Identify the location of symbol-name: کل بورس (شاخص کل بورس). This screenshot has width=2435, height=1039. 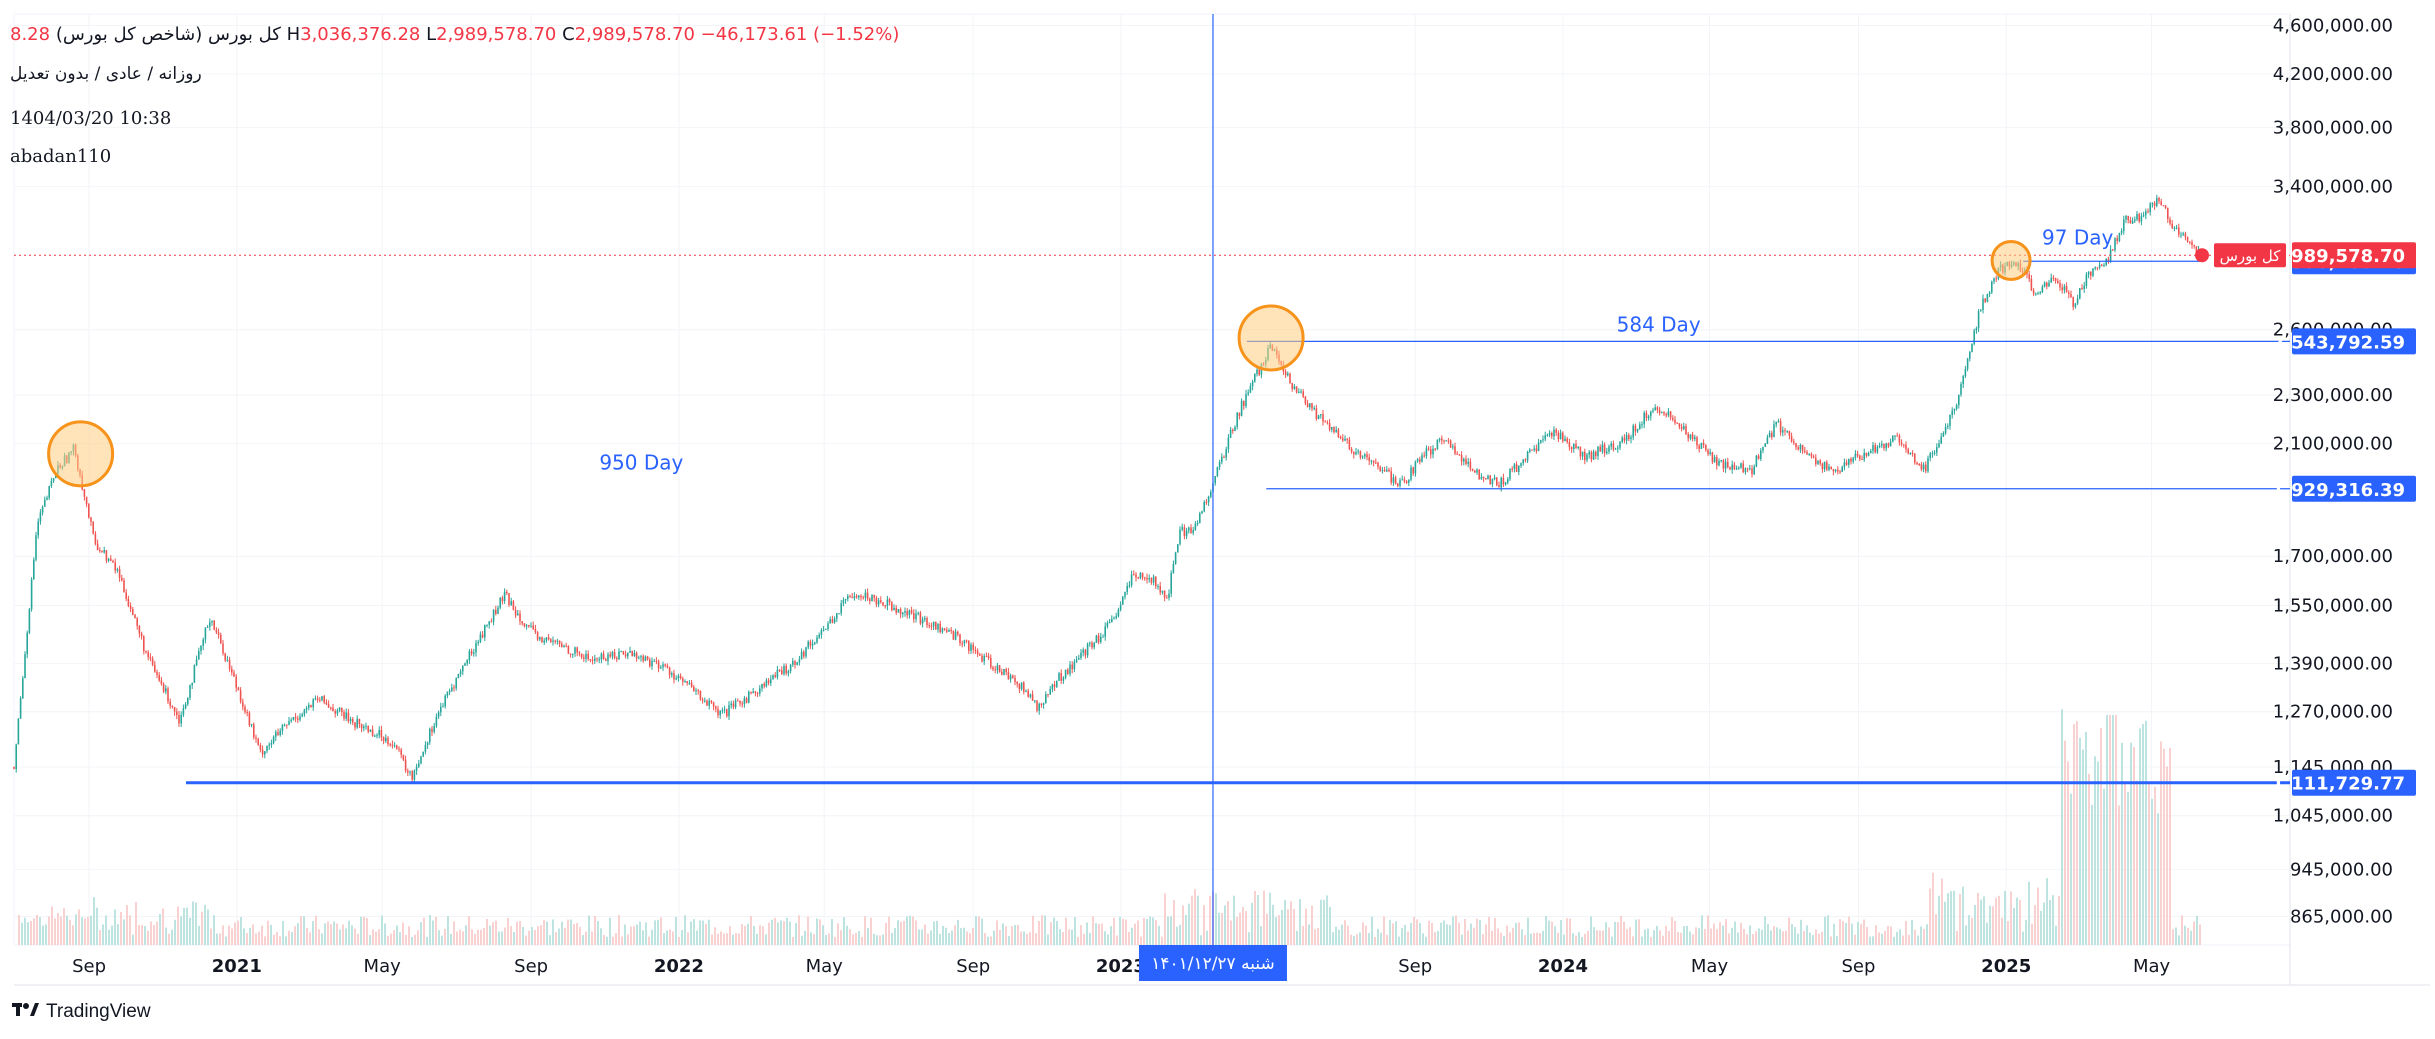
(168, 34).